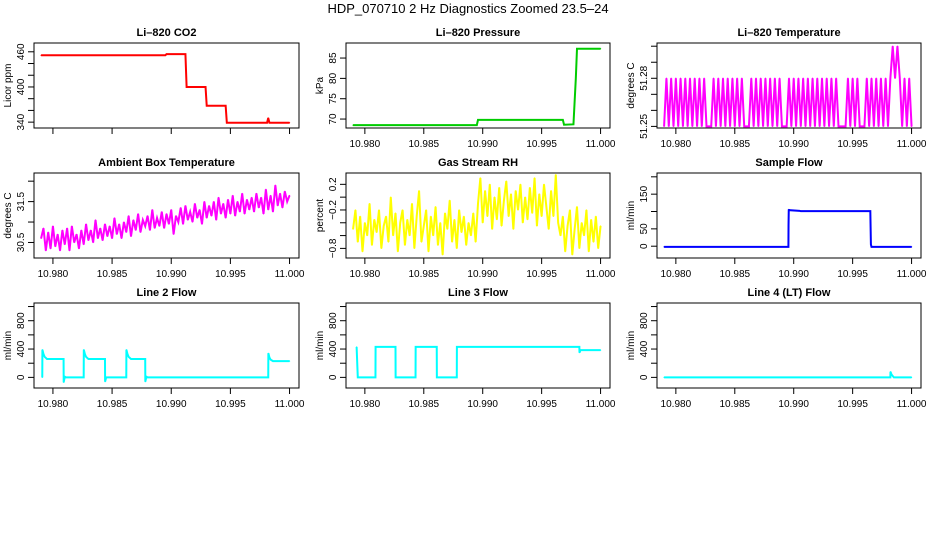  Describe the element at coordinates (21, 51) in the screenshot. I see `y-tick-label: 460` at that location.